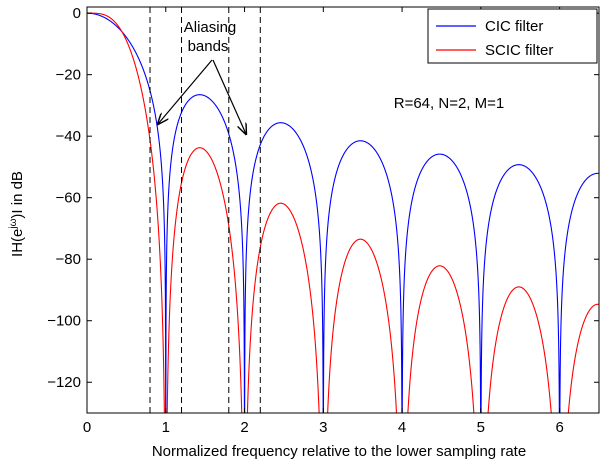  Describe the element at coordinates (519, 50) in the screenshot. I see `legend-label-scic: SCIC filter` at that location.